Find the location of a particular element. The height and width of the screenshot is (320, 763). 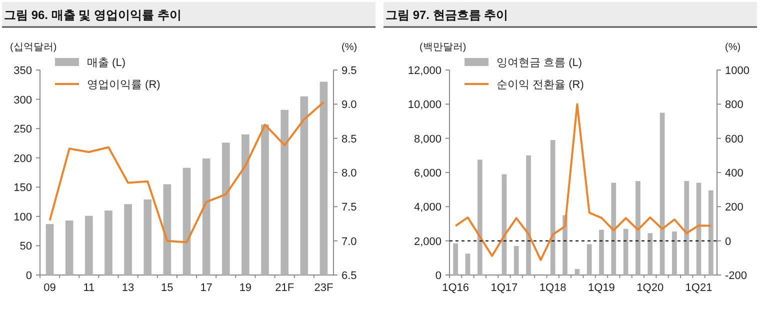

legend-label: 잉여현금 흐름 (L) is located at coordinates (539, 63).